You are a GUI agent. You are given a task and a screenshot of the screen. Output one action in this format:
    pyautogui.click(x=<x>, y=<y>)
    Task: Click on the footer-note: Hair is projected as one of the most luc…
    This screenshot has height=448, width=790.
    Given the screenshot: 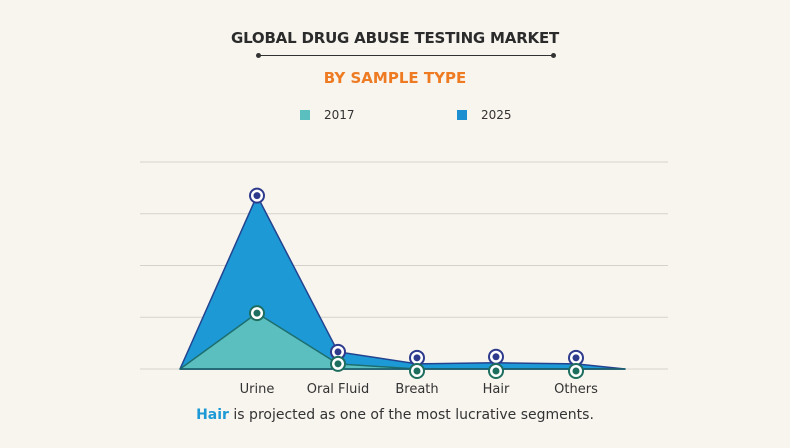 What is the action you would take?
    pyautogui.click(x=395, y=415)
    